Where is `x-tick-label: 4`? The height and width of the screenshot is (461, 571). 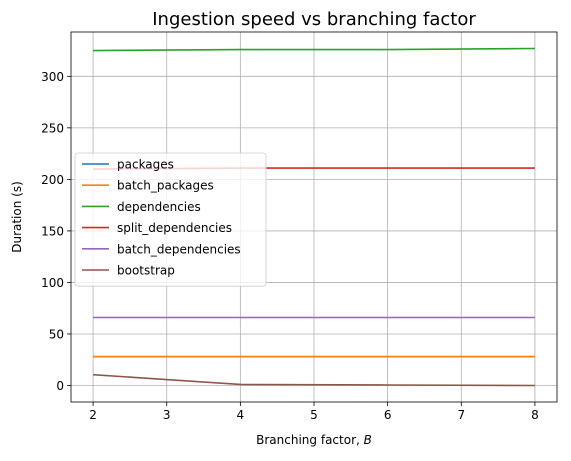 x-tick-label: 4 is located at coordinates (241, 415).